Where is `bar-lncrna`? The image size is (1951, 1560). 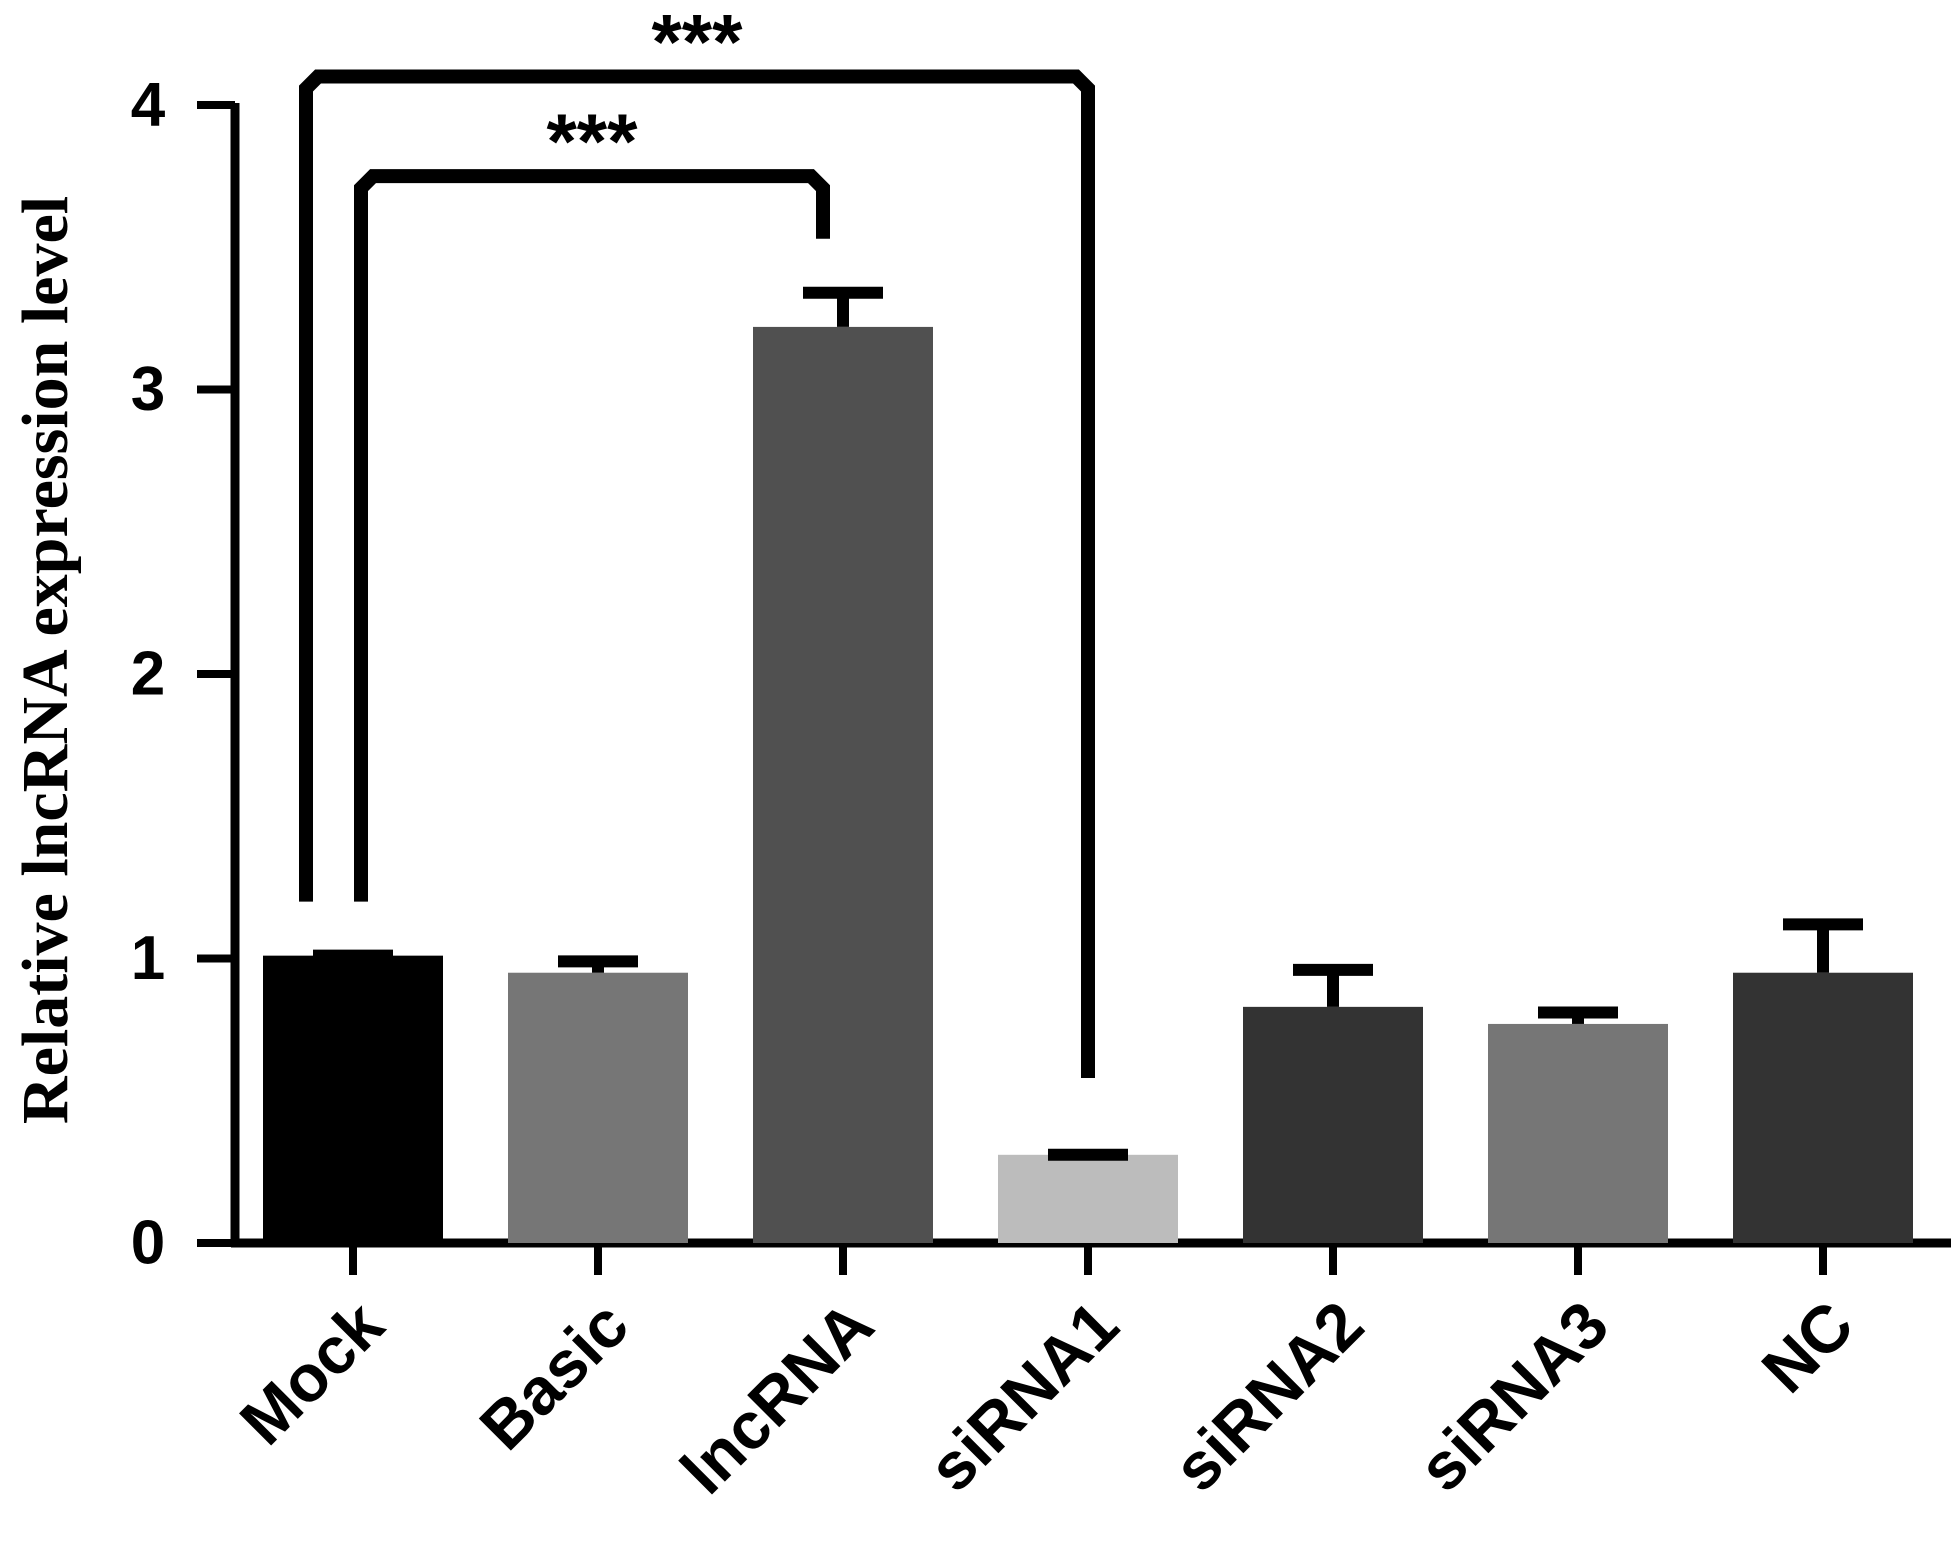 bar-lncrna is located at coordinates (843, 784).